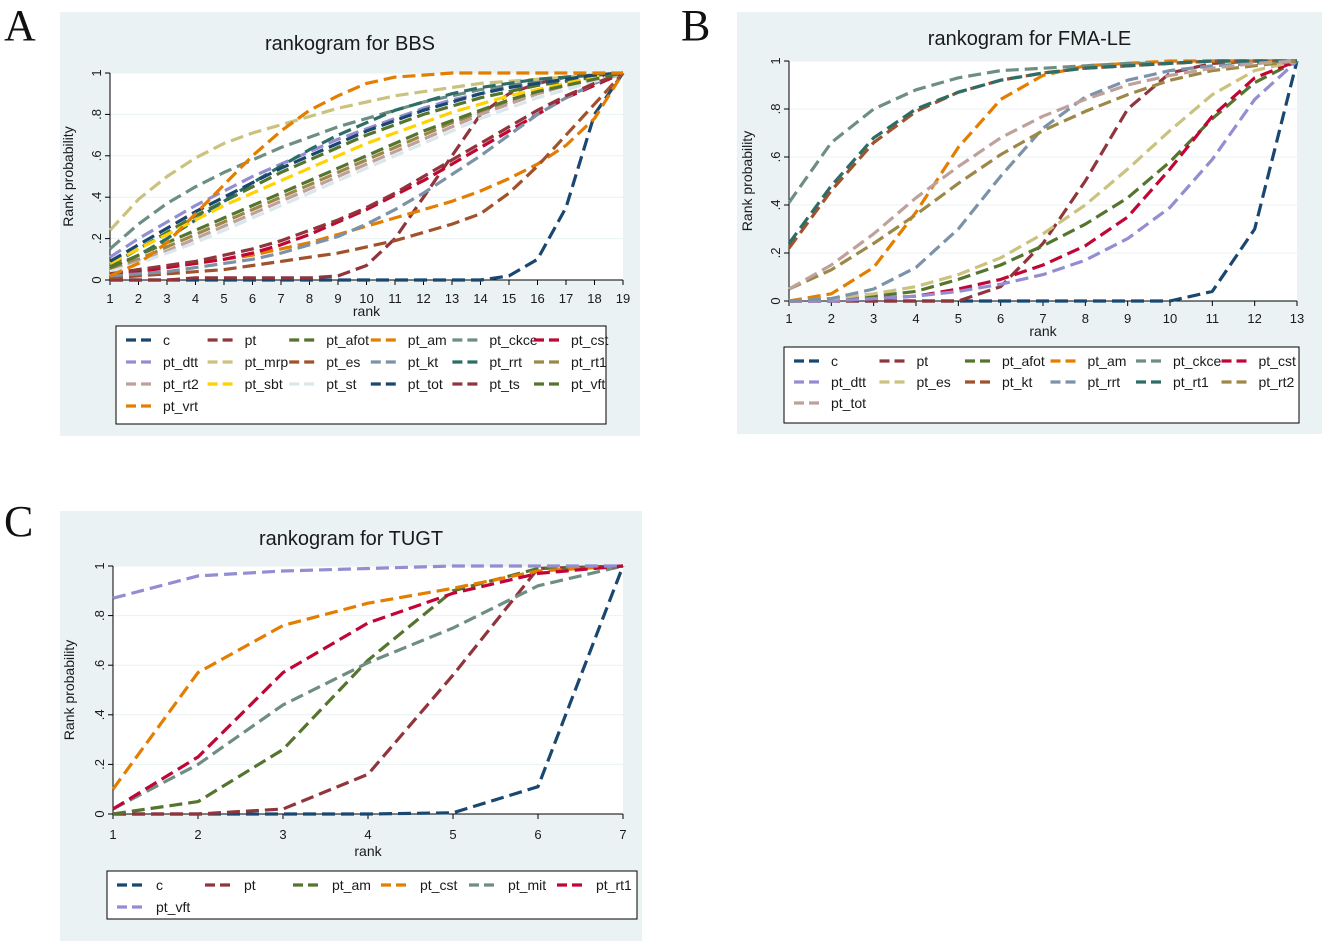  Describe the element at coordinates (112, 834) in the screenshot. I see `x-tick-label: 1` at that location.